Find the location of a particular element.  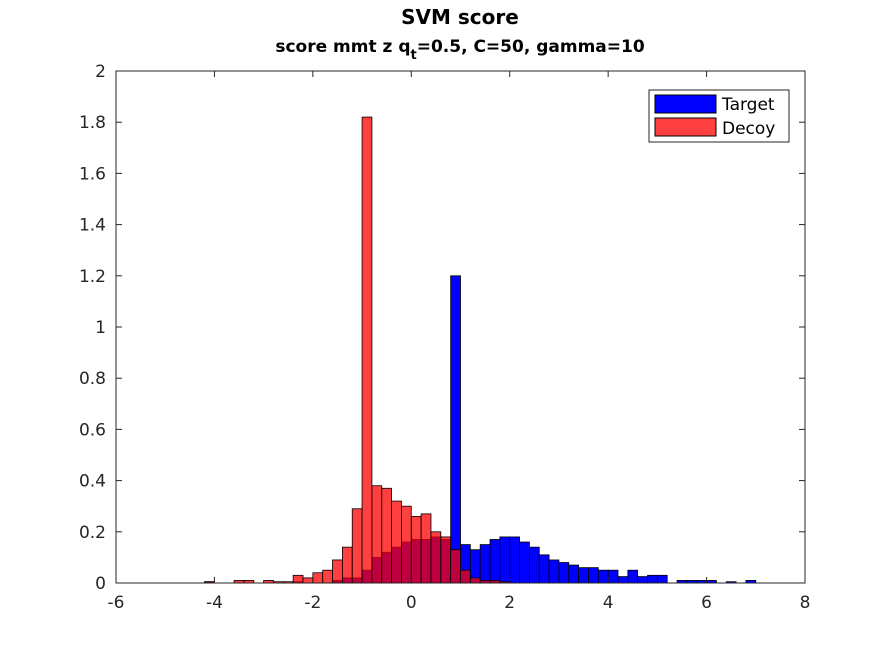

x-tick-label: -2 is located at coordinates (312, 603).